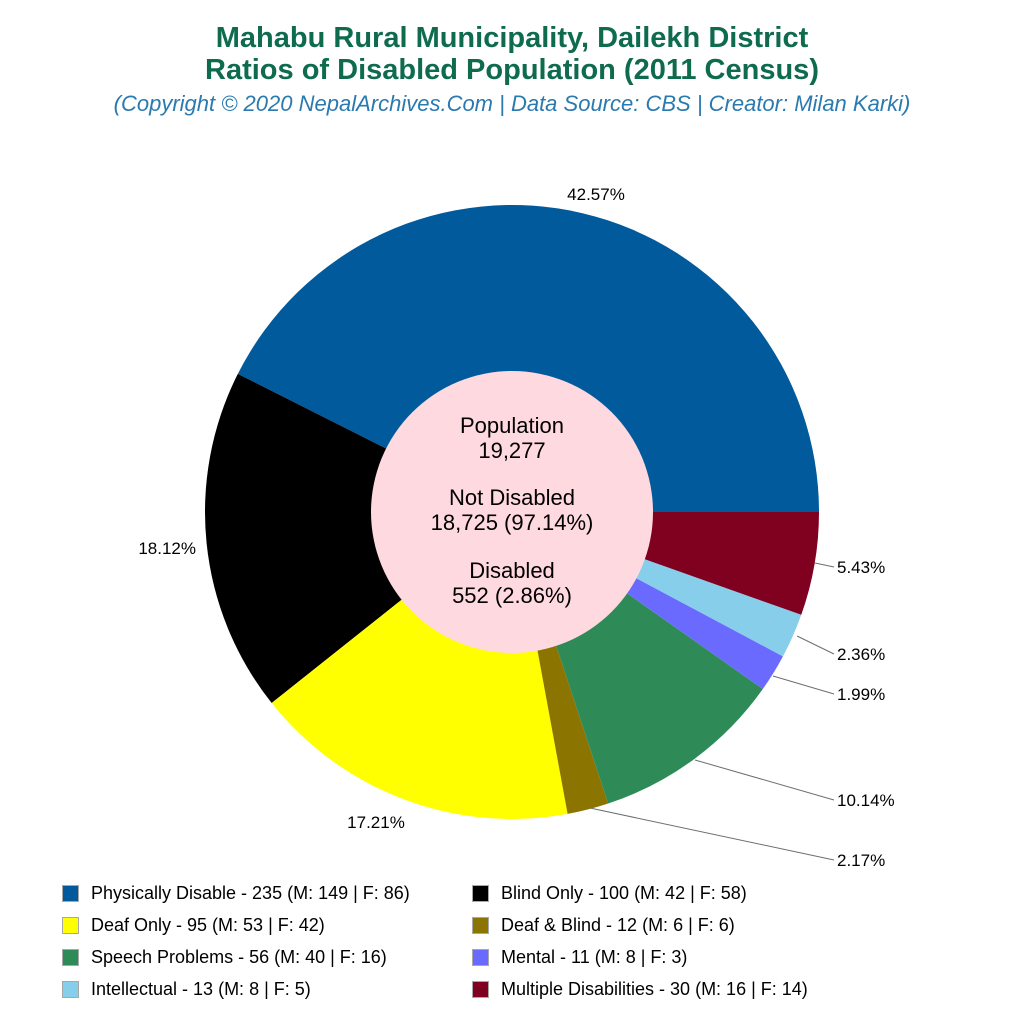 The width and height of the screenshot is (1024, 1024). I want to click on percent-label: 42.57%, so click(596, 194).